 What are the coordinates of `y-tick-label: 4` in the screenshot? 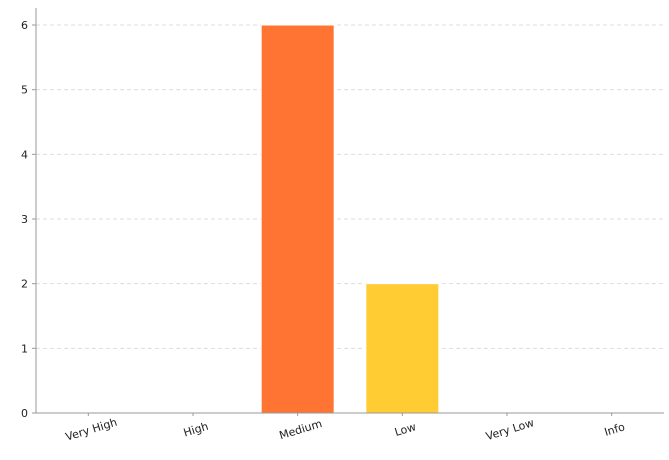 It's located at (24, 154).